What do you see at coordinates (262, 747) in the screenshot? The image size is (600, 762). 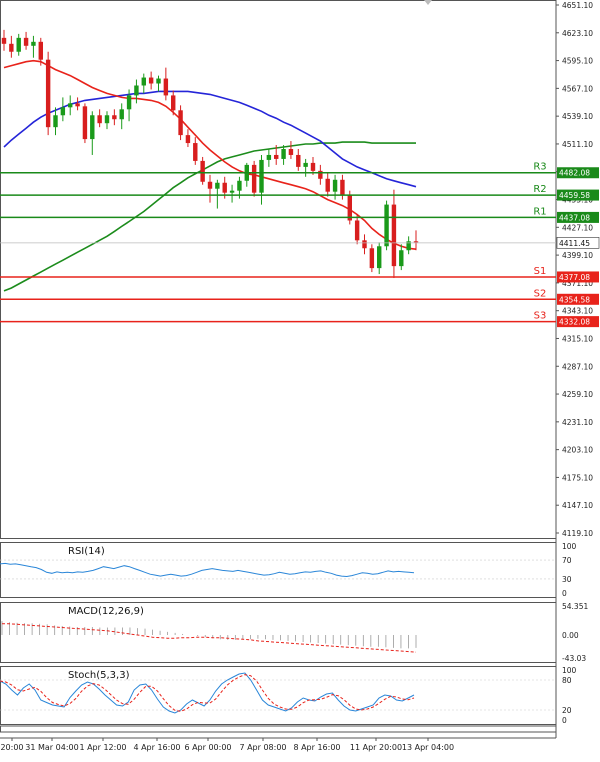 I see `time-tick-label: 7 Apr 08:00` at bounding box center [262, 747].